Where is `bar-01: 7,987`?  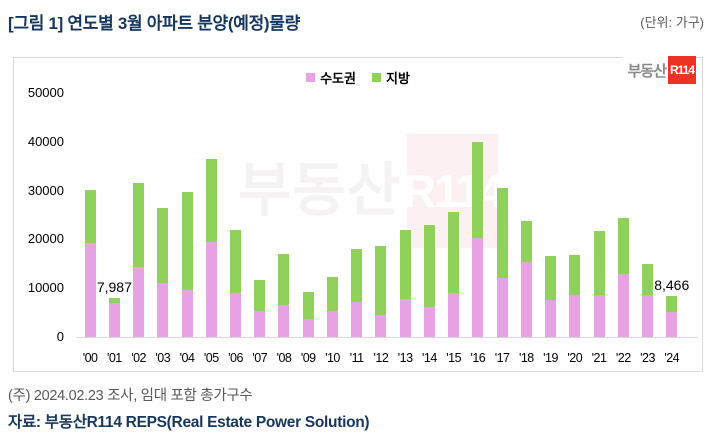
bar-01: 7,987 is located at coordinates (114, 215).